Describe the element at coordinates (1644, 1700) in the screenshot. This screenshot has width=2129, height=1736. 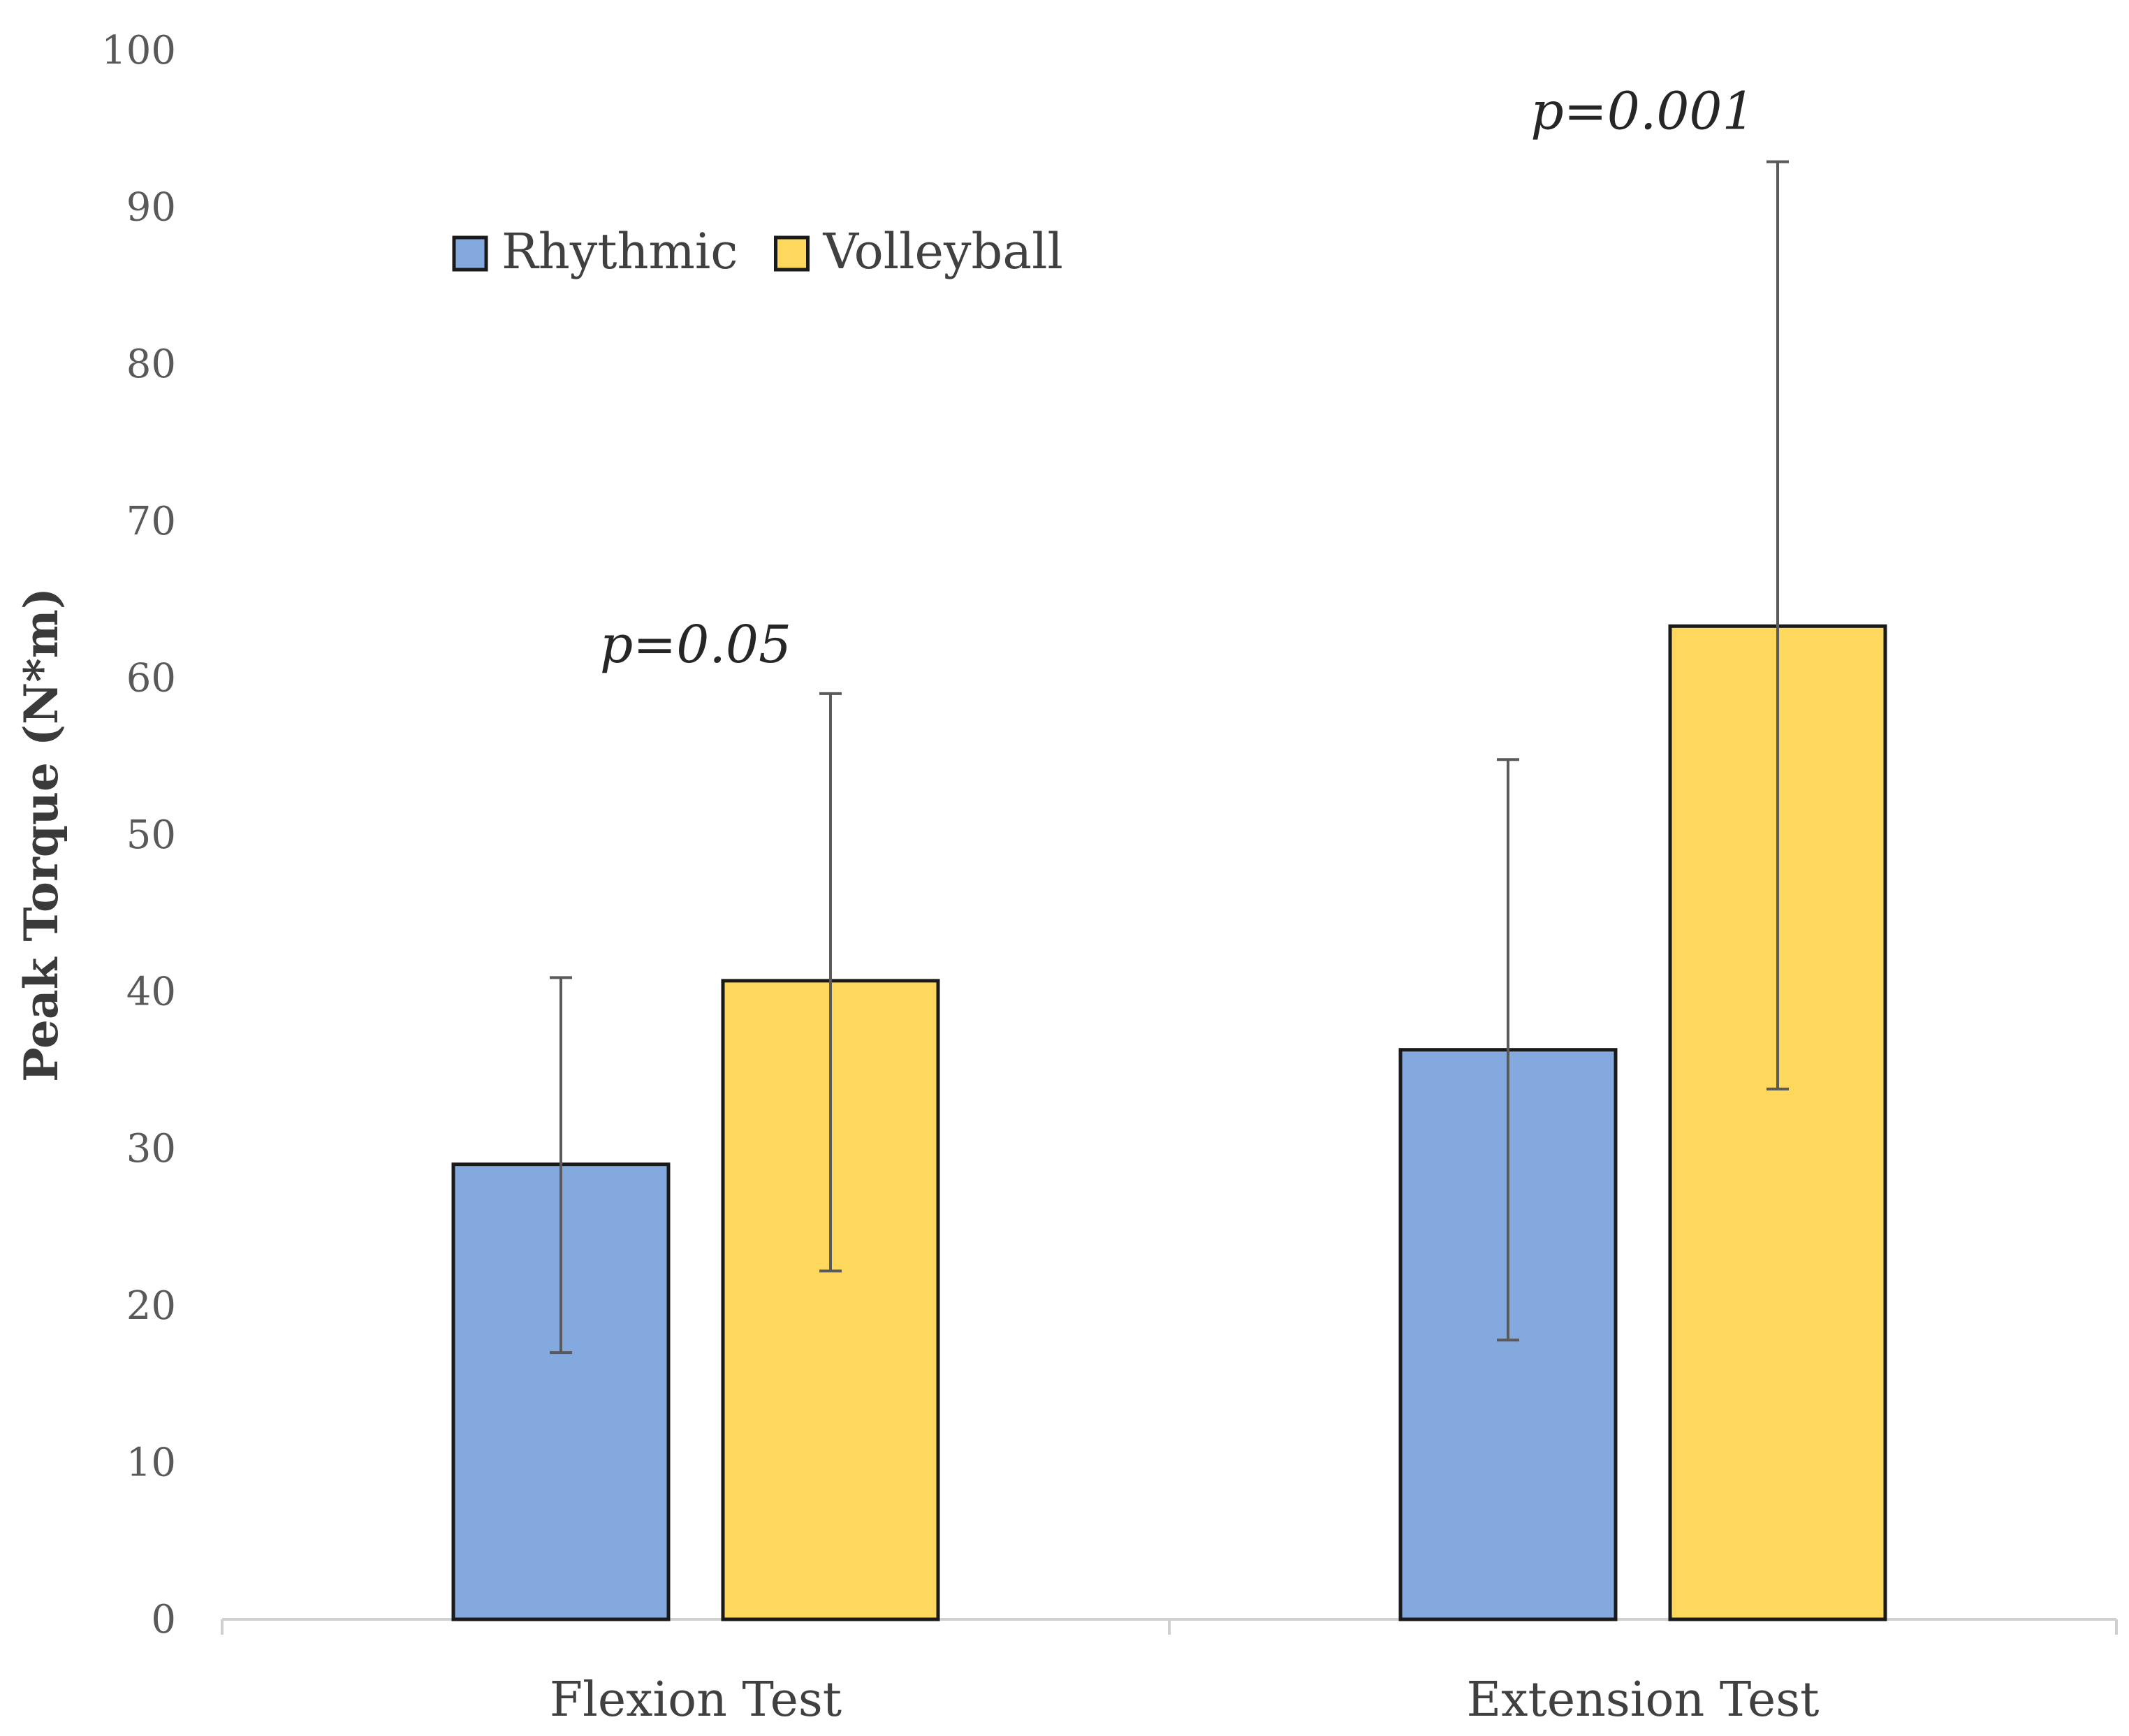
I see `x-category-label: Extension Test` at that location.